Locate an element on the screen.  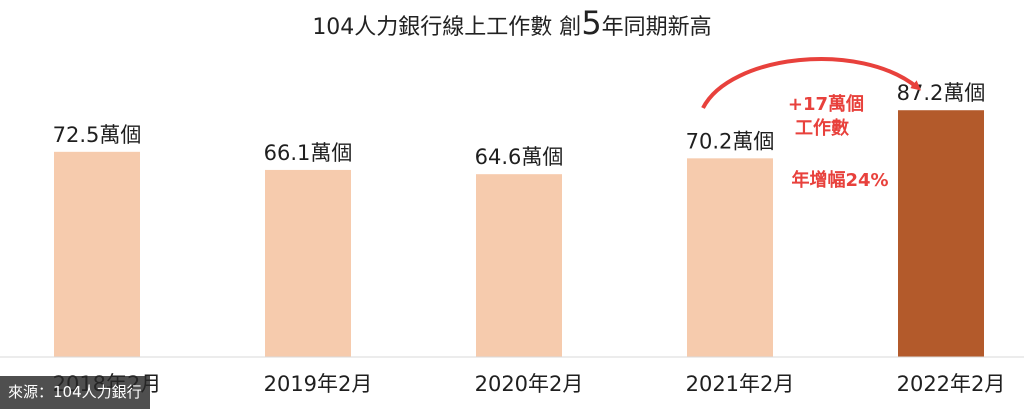
value-label-3: 64.6萬個 is located at coordinates (519, 157).